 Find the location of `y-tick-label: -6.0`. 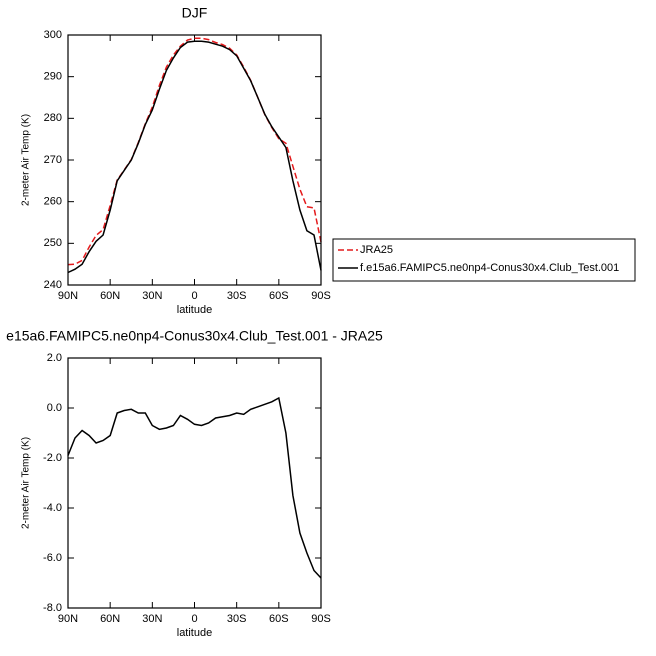

y-tick-label: -6.0 is located at coordinates (52, 558).